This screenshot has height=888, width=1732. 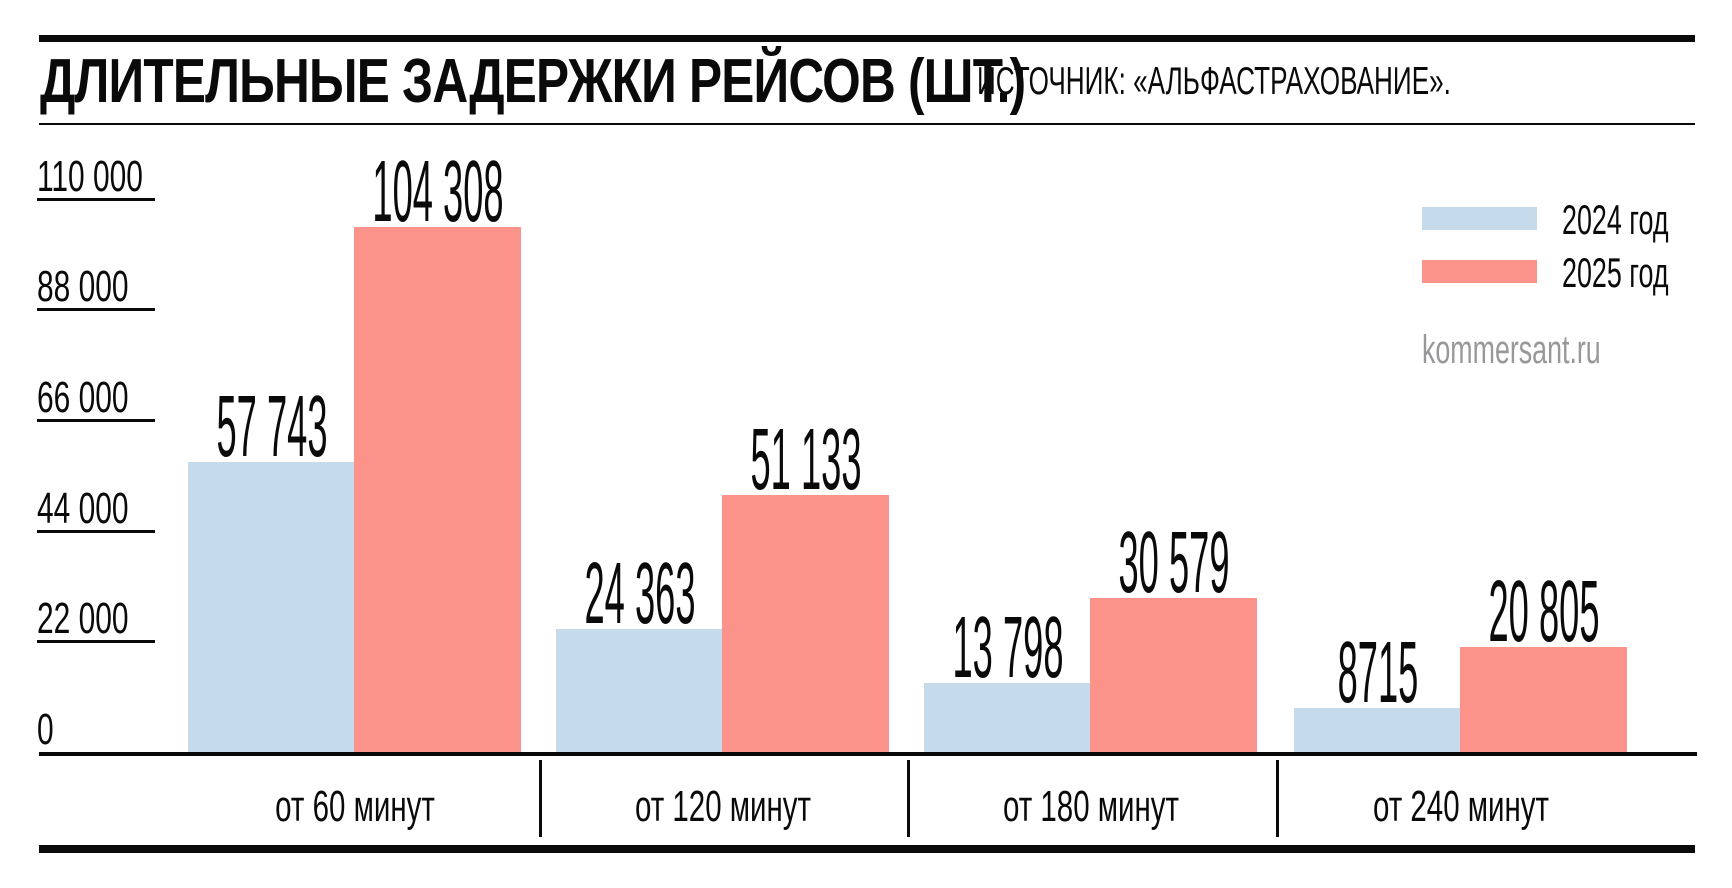 I want to click on category-label-3: от 180 минут, so click(x=1091, y=806).